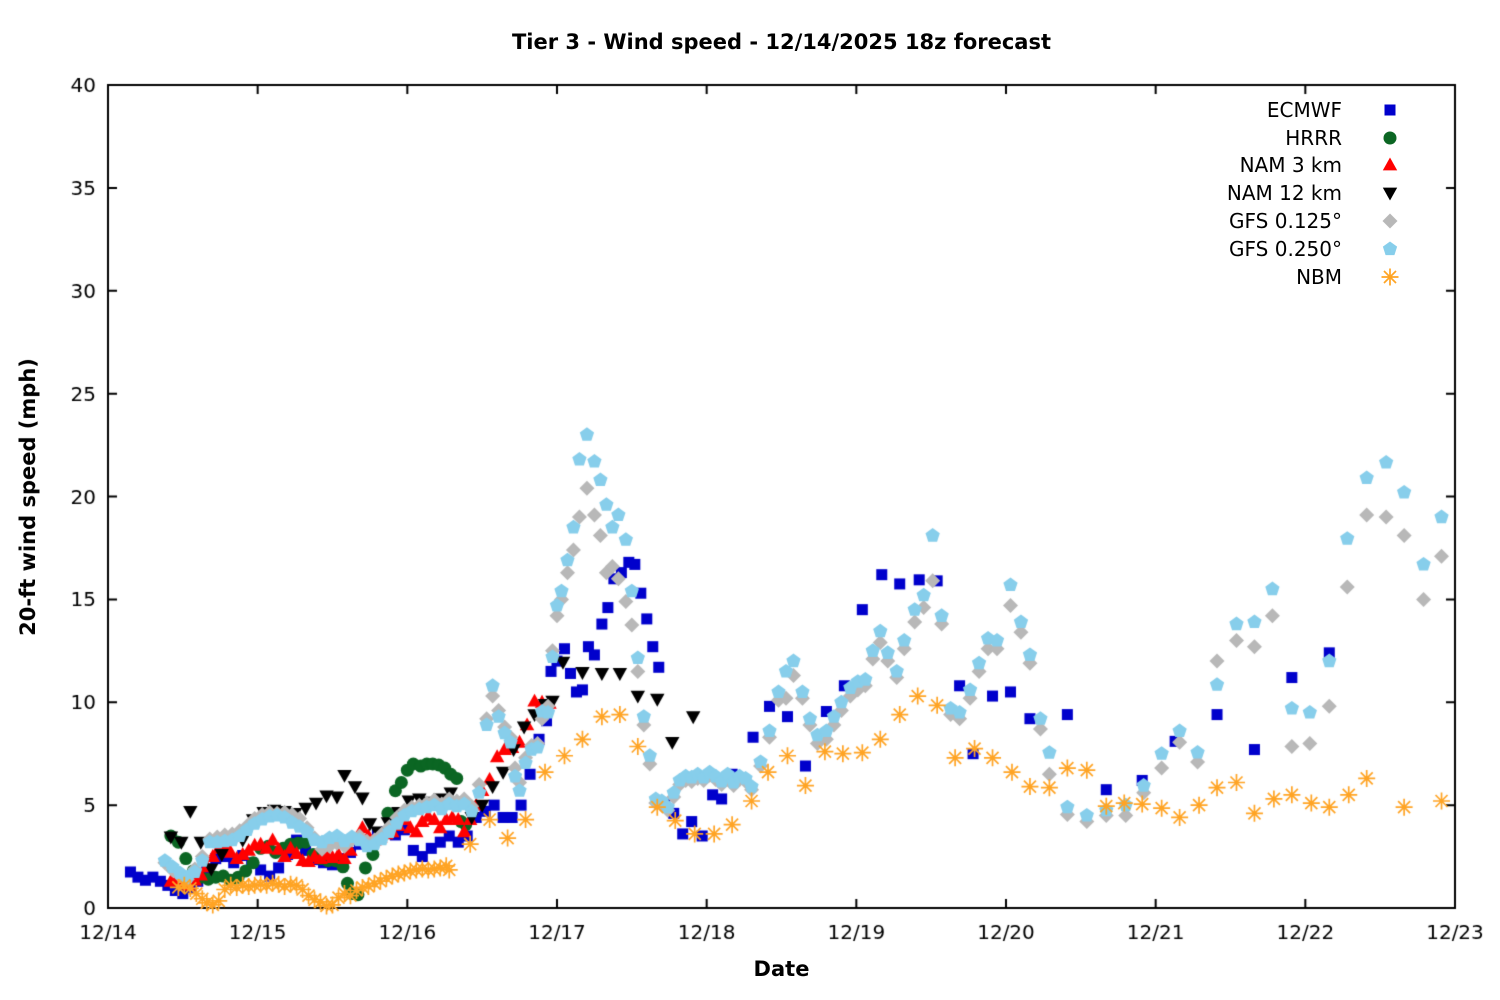 The image size is (1500, 1000). What do you see at coordinates (781, 969) in the screenshot?
I see `x-axis-label: Date` at bounding box center [781, 969].